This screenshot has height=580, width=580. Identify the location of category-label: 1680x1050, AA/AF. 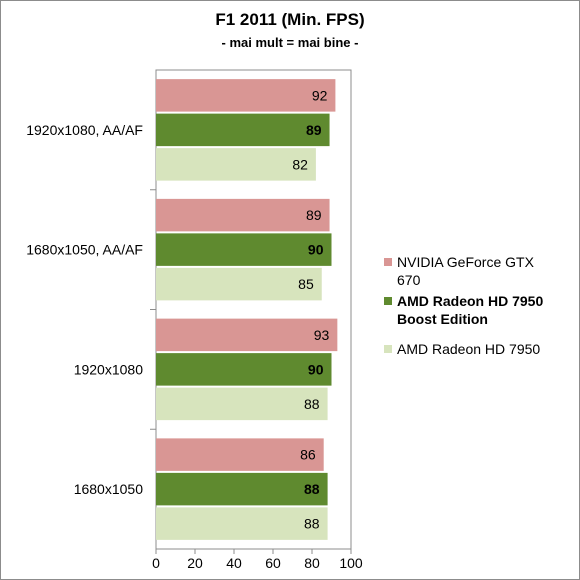
(84, 250).